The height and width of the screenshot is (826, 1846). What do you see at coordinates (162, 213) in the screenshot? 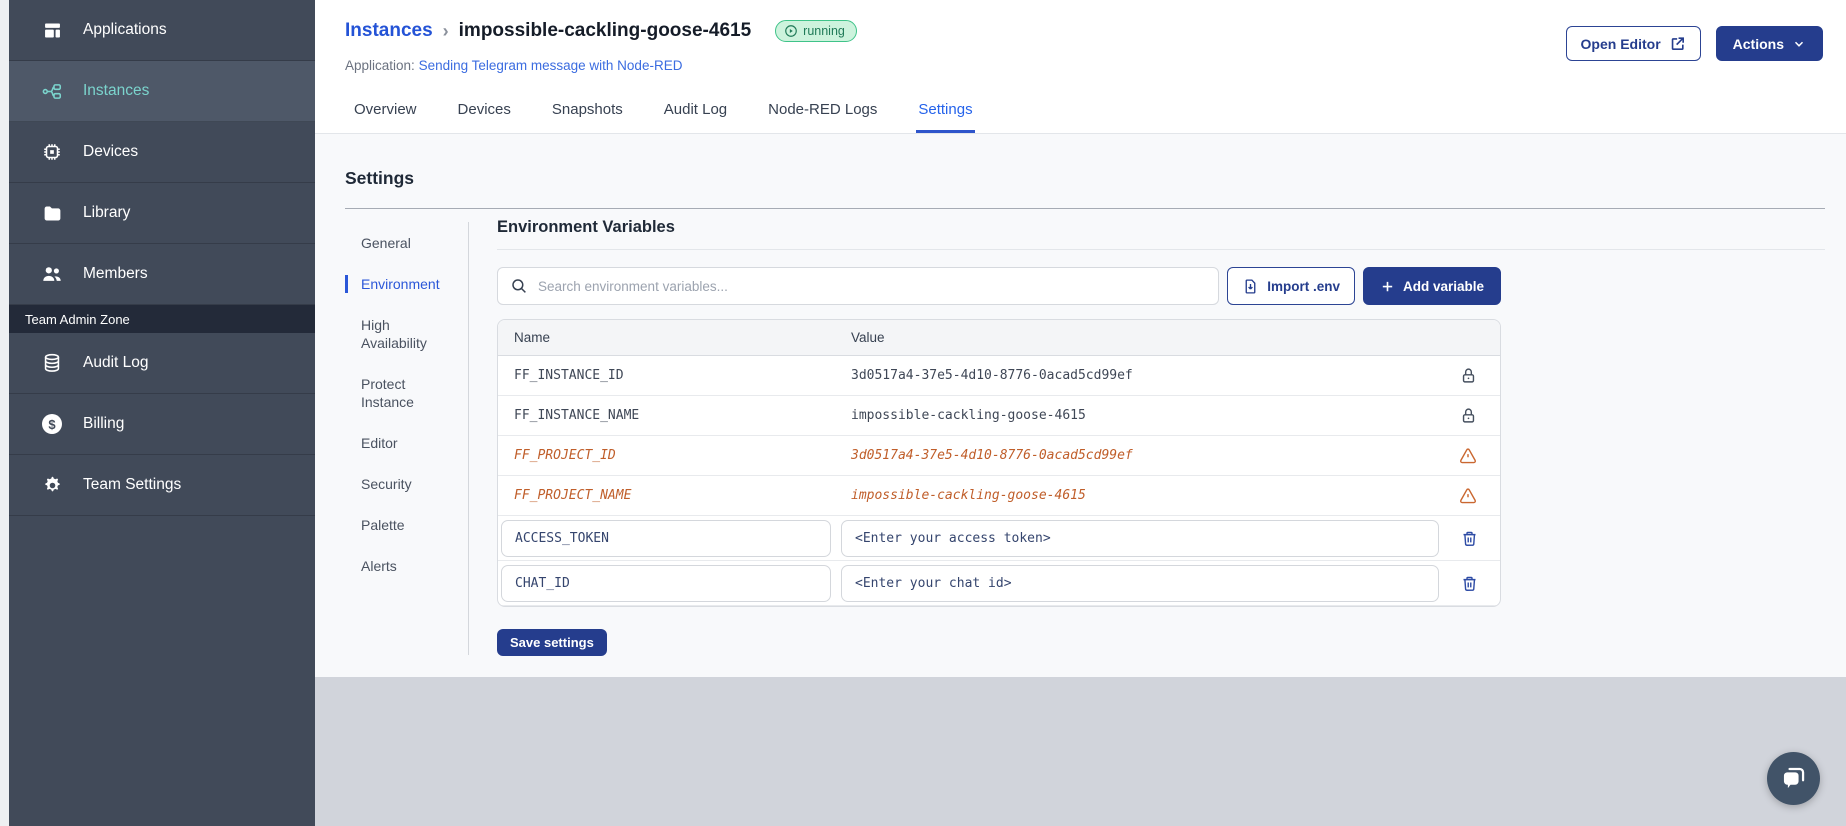
I see `sidebar-item-library: Library` at bounding box center [162, 213].